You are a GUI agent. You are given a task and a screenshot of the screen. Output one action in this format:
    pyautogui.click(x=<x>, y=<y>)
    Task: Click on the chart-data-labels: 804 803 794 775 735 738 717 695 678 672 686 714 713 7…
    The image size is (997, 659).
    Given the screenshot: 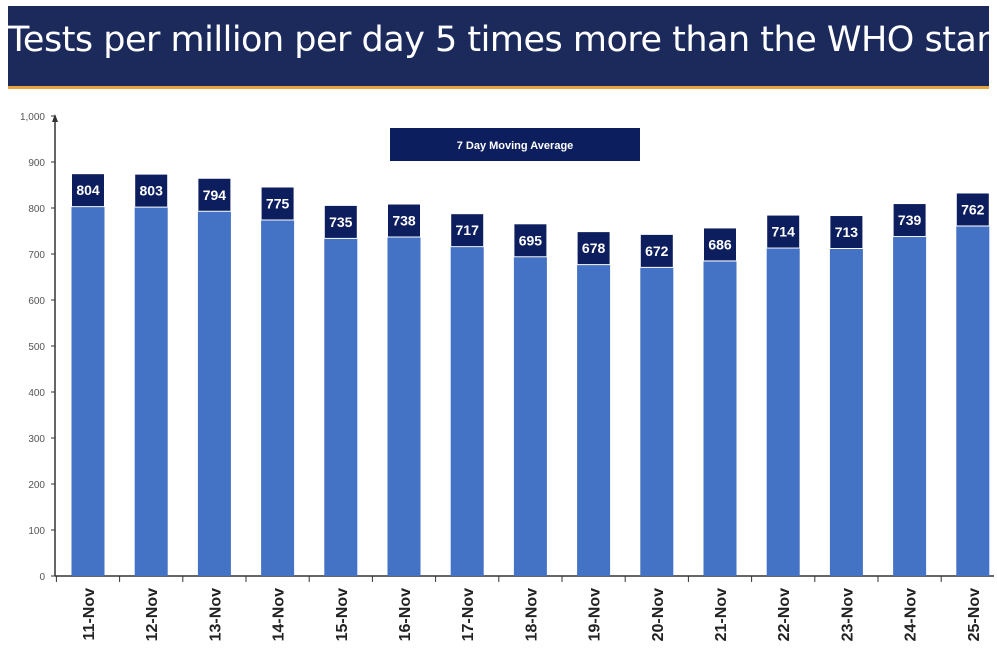 What is the action you would take?
    pyautogui.click(x=530, y=220)
    